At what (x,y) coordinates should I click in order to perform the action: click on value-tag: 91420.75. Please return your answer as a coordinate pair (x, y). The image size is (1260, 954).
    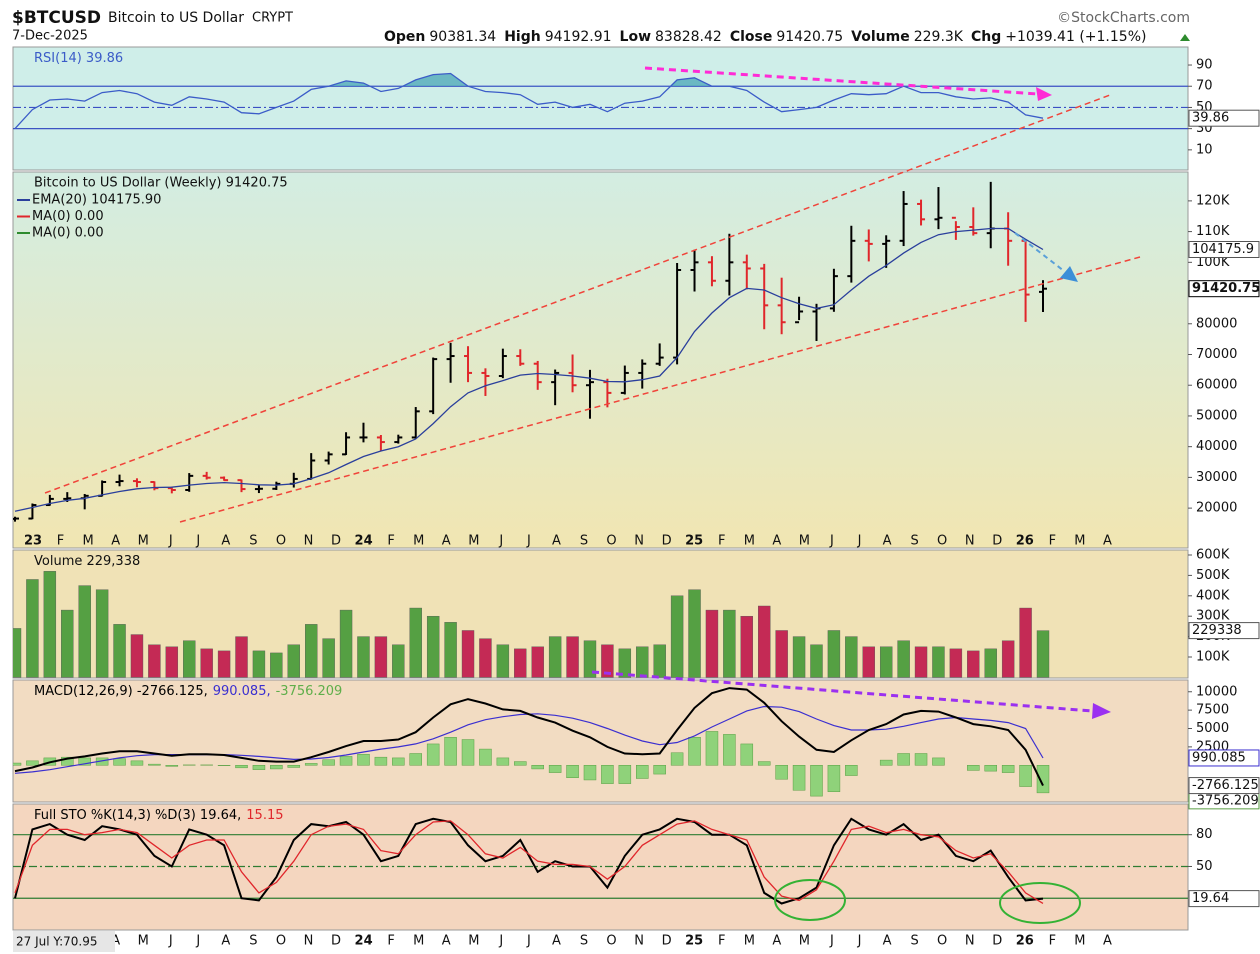
    Looking at the image, I should click on (1226, 288).